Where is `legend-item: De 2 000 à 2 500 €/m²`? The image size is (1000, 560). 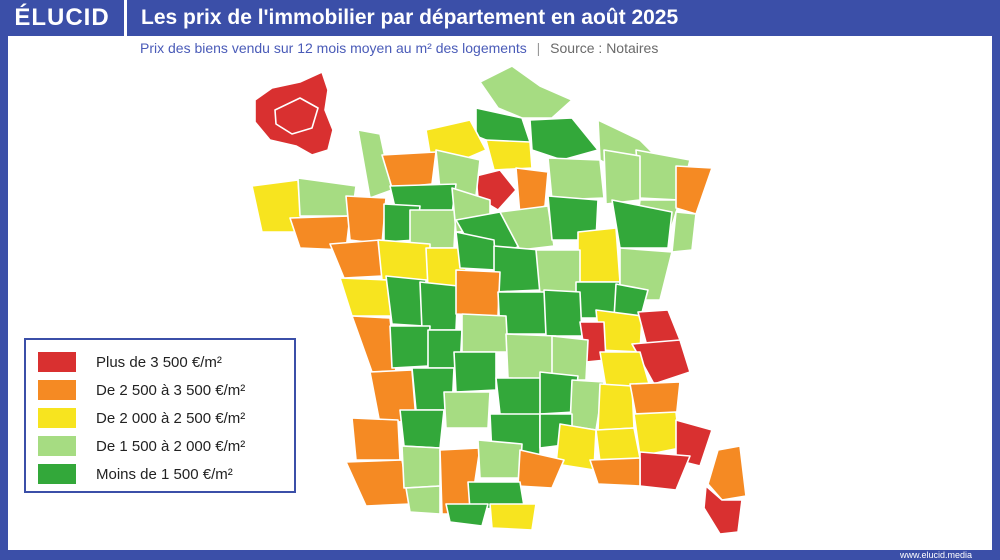
legend-item: De 2 000 à 2 500 €/m² is located at coordinates (160, 418).